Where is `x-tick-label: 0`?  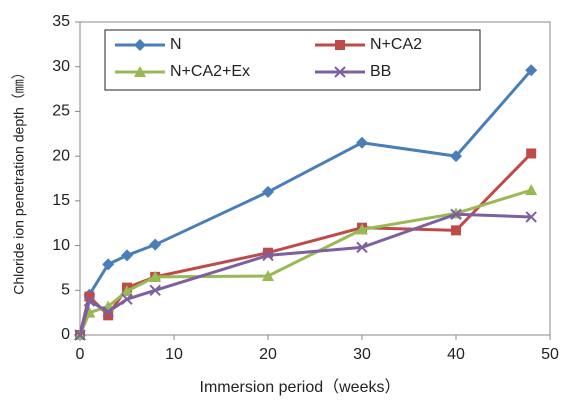
x-tick-label: 0 is located at coordinates (80, 354).